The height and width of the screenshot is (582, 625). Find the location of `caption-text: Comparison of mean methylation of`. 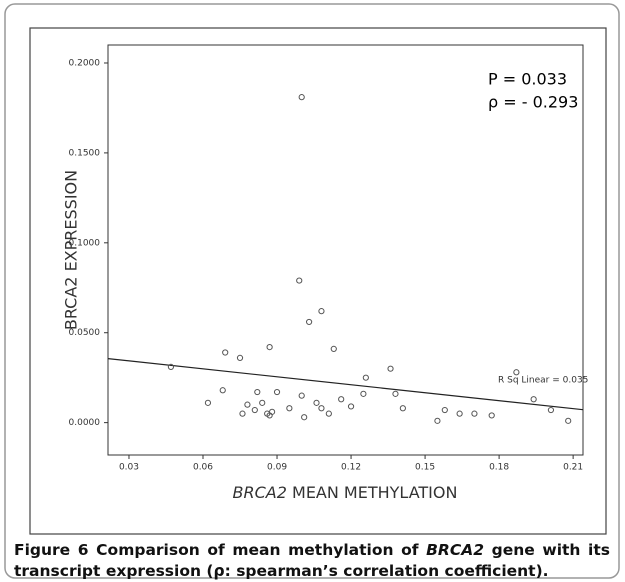

caption-text: Comparison of mean methylation of is located at coordinates (257, 550).